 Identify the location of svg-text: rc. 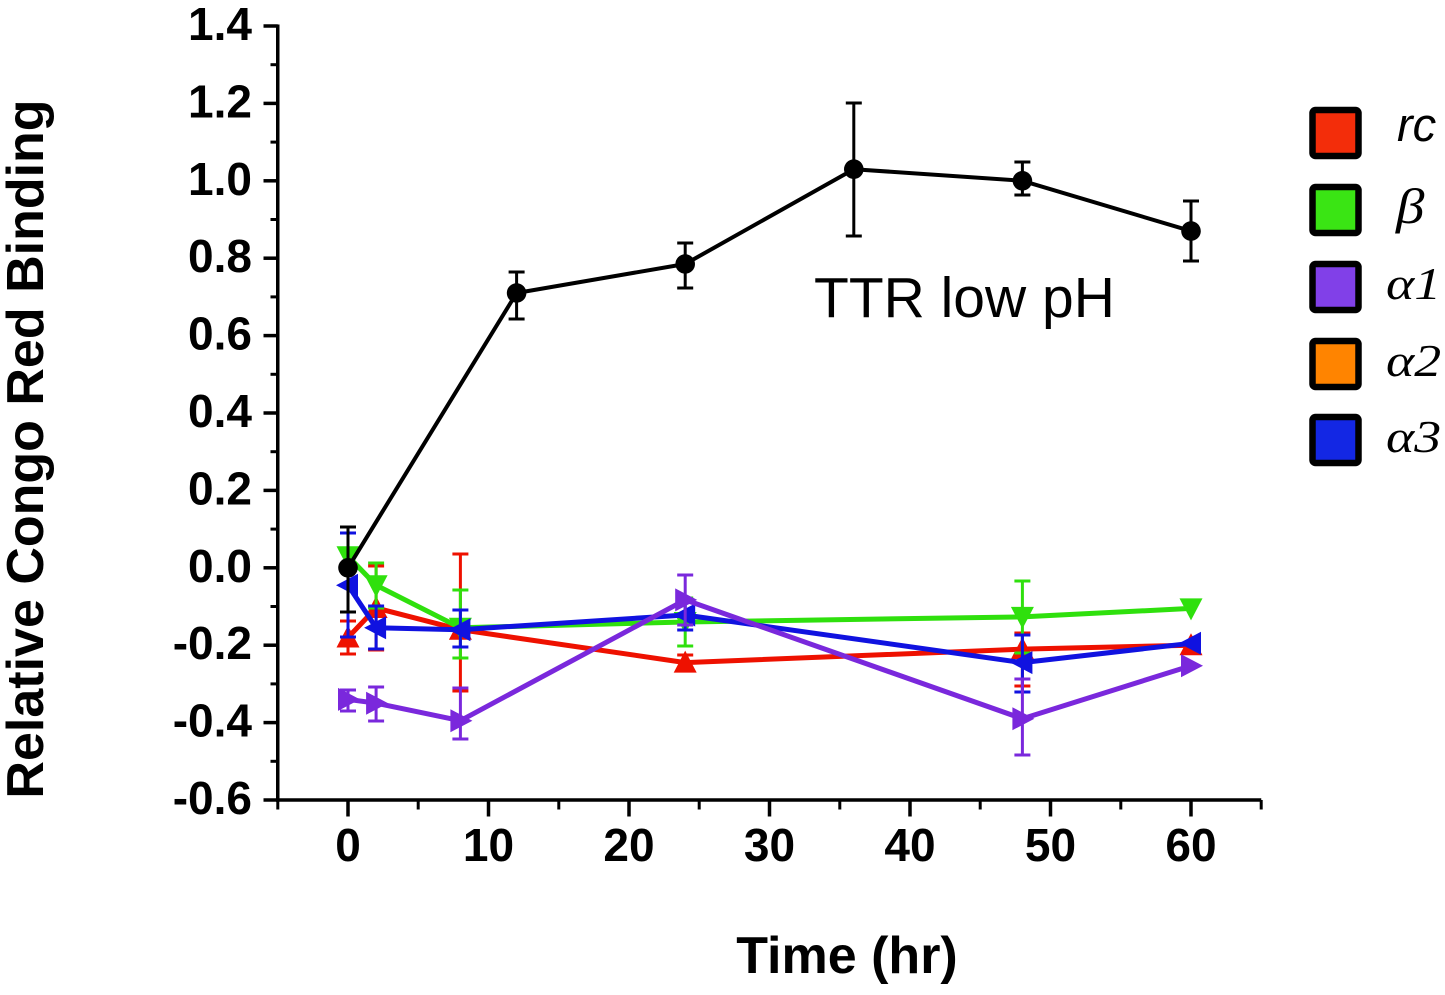
(1416, 124).